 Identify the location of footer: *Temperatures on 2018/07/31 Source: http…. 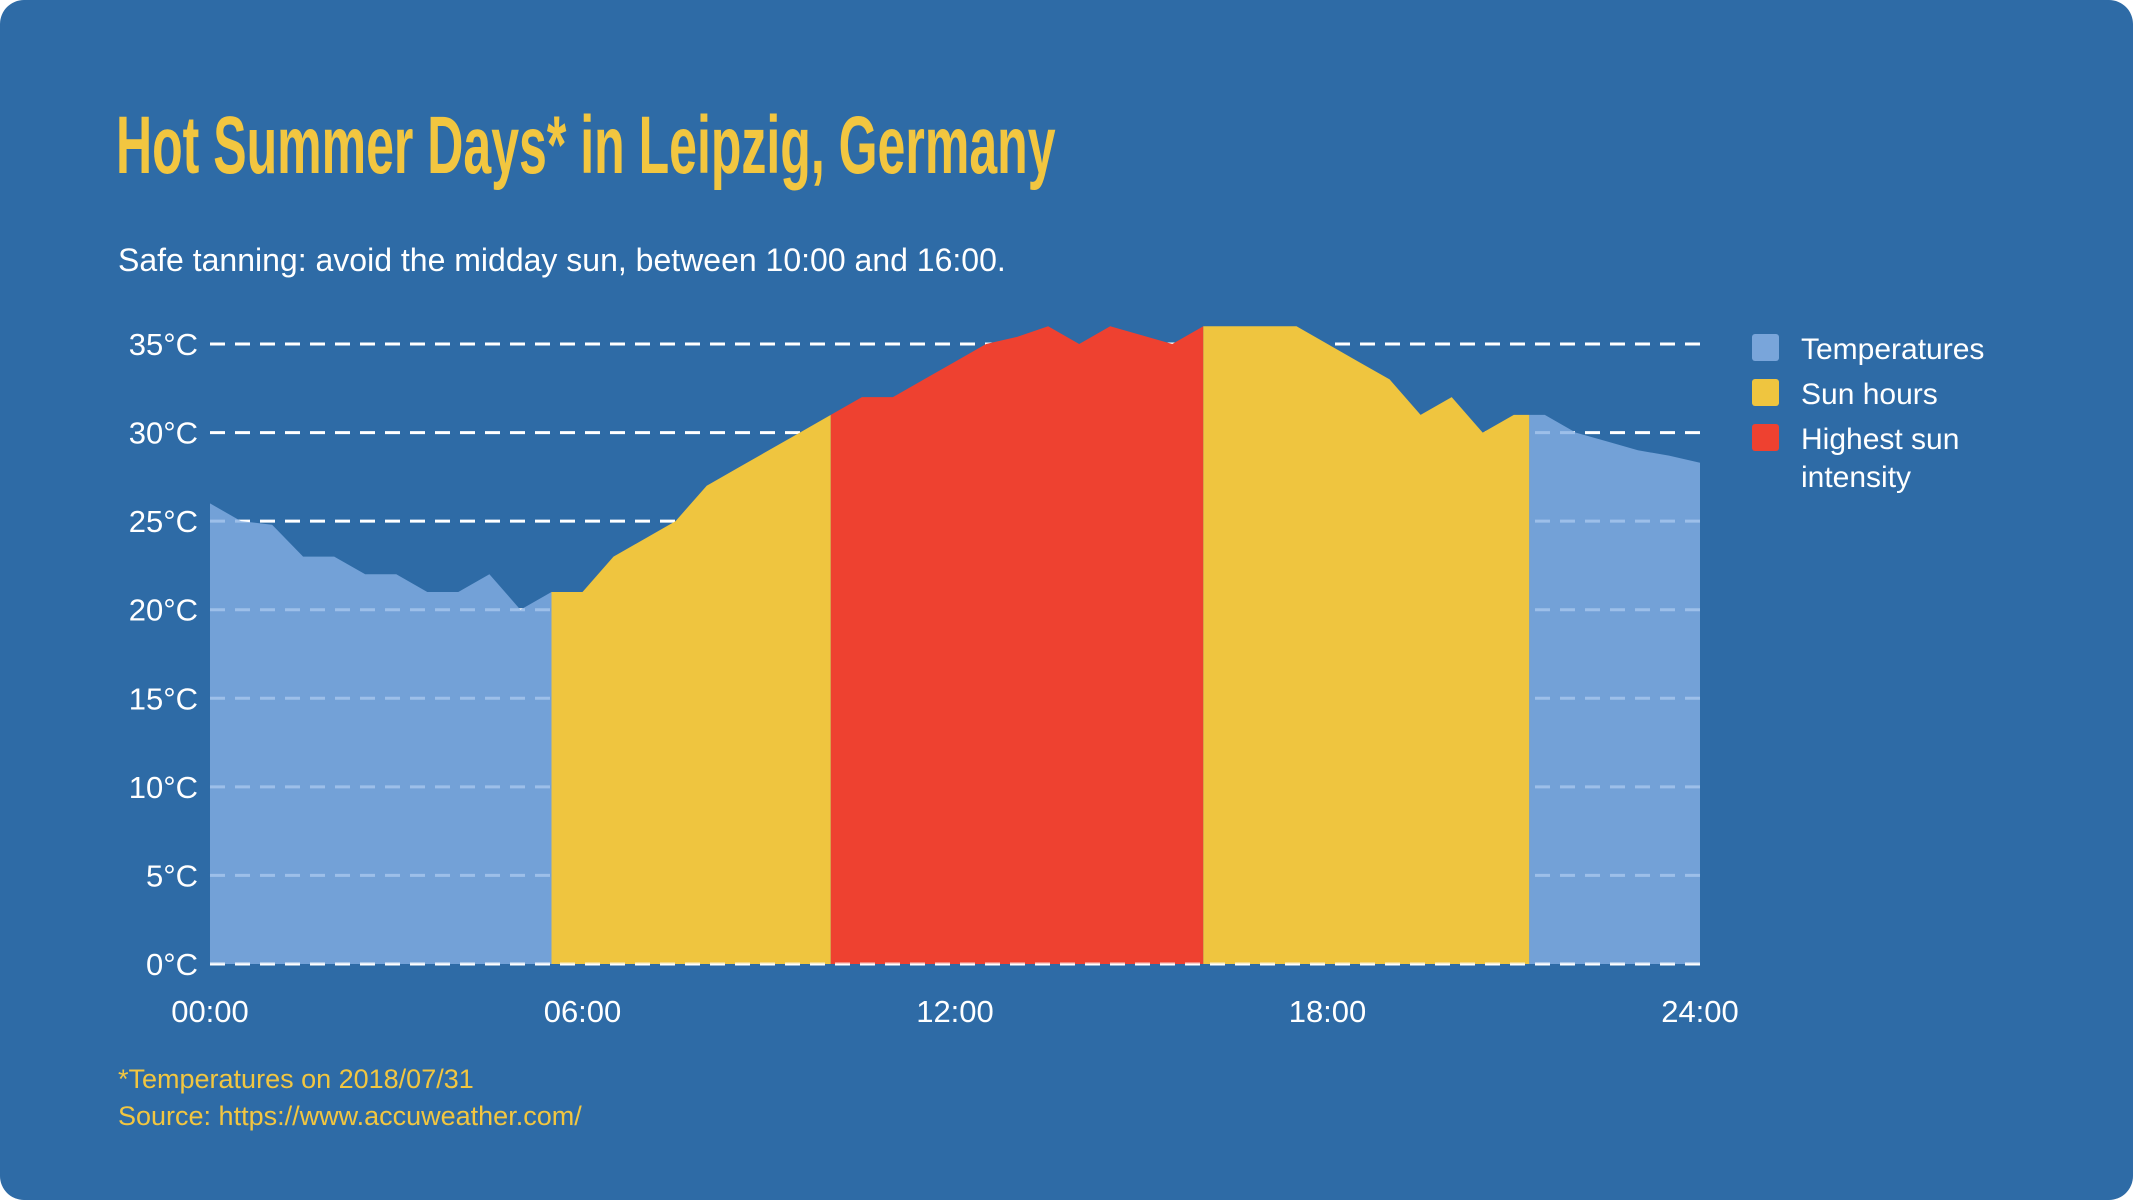
(350, 1098).